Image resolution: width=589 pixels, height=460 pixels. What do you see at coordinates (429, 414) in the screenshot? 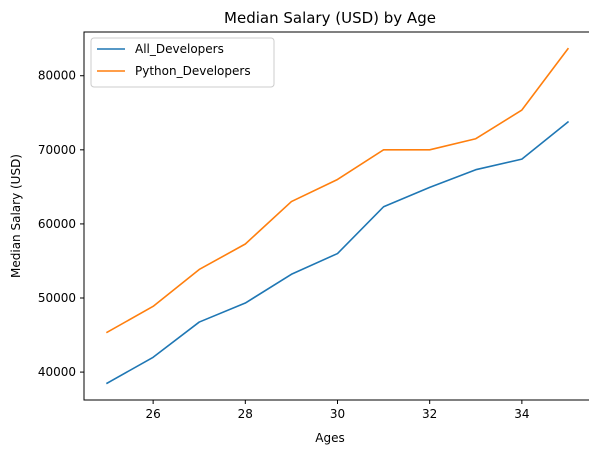
I see `x-tick-label: 32` at bounding box center [429, 414].